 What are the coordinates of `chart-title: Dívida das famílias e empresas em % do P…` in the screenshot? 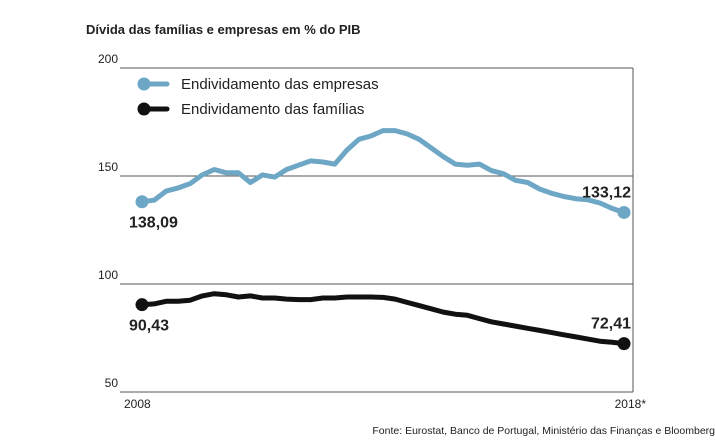 It's located at (223, 29).